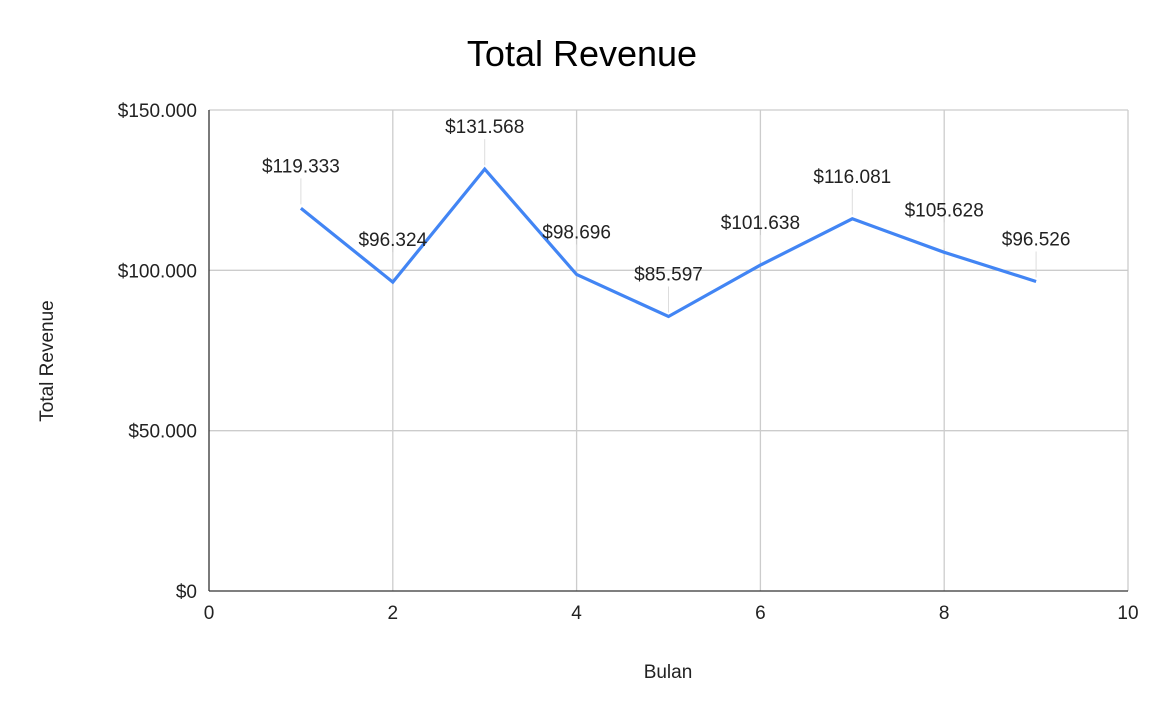 The width and height of the screenshot is (1164, 720). I want to click on y-tick-label: $150.000, so click(157, 111).